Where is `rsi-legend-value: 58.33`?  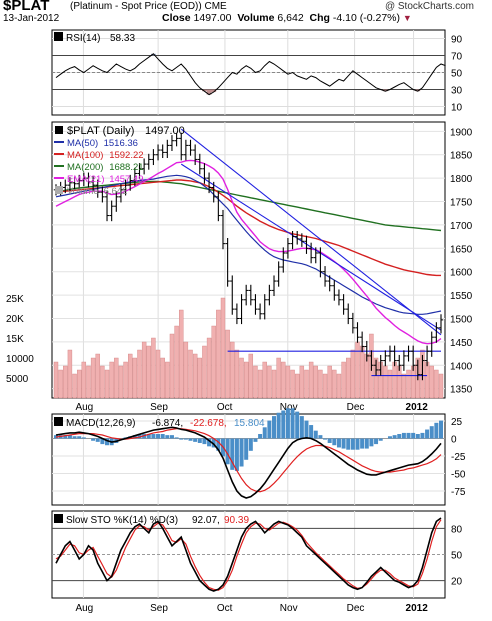
rsi-legend-value: 58.33 is located at coordinates (122, 38).